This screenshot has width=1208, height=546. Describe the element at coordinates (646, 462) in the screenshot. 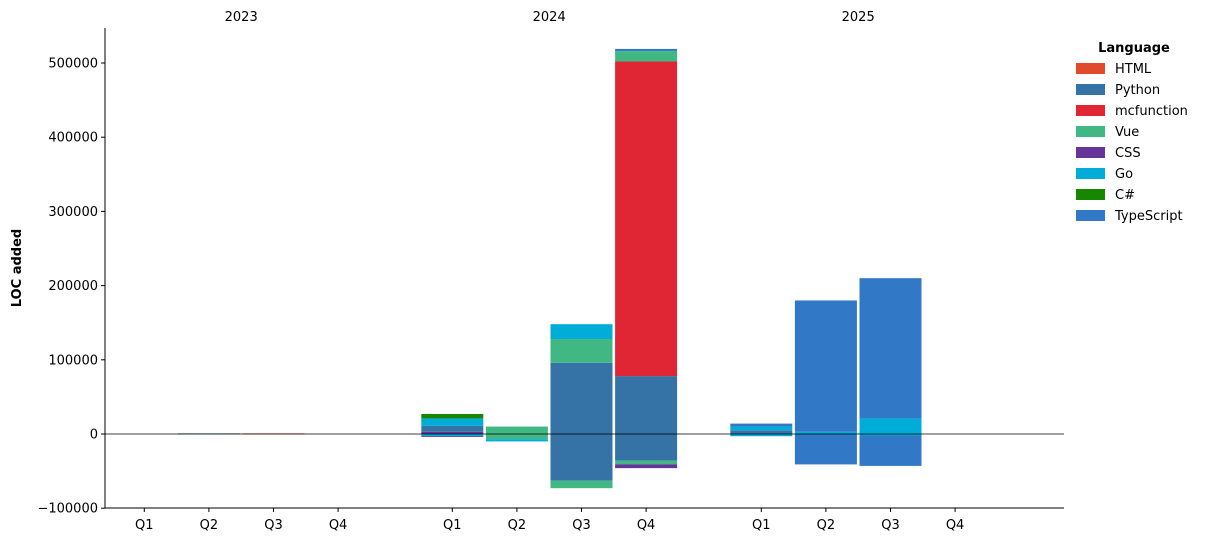

I see `bar-segment-neg-2024-Q4-vue` at that location.